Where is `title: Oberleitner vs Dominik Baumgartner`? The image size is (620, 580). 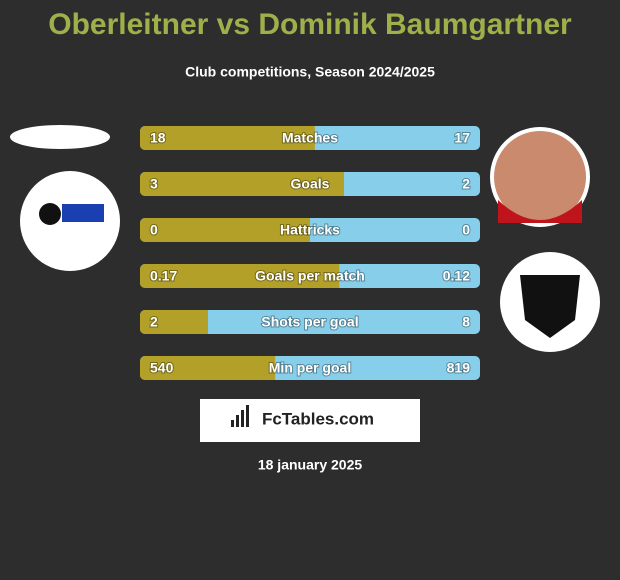
title: Oberleitner vs Dominik Baumgartner is located at coordinates (310, 24).